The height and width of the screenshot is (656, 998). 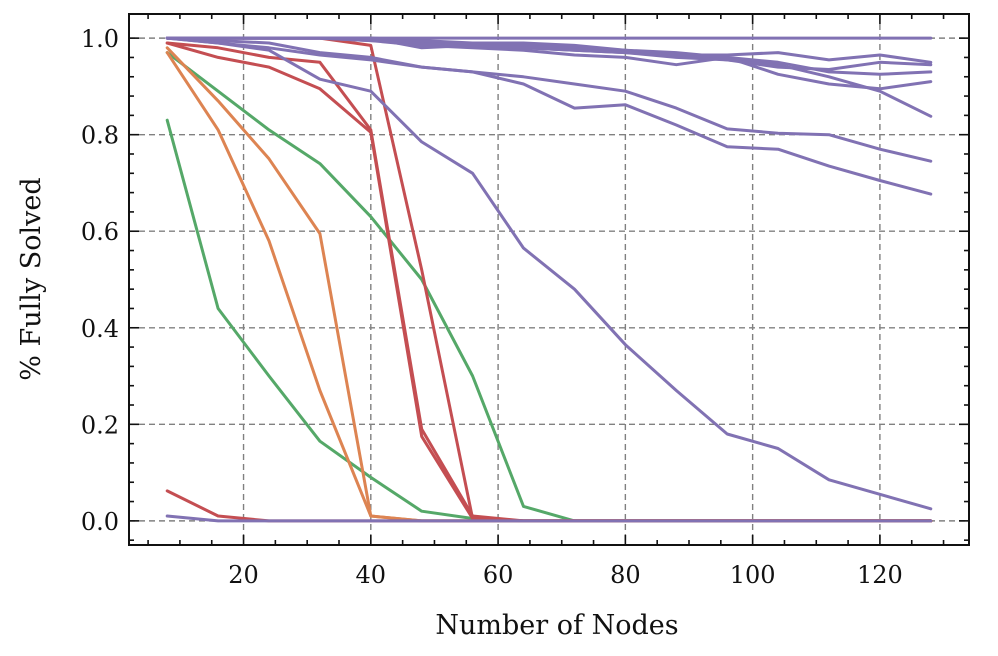 I want to click on y-tick-label: 0.8, so click(x=100, y=136).